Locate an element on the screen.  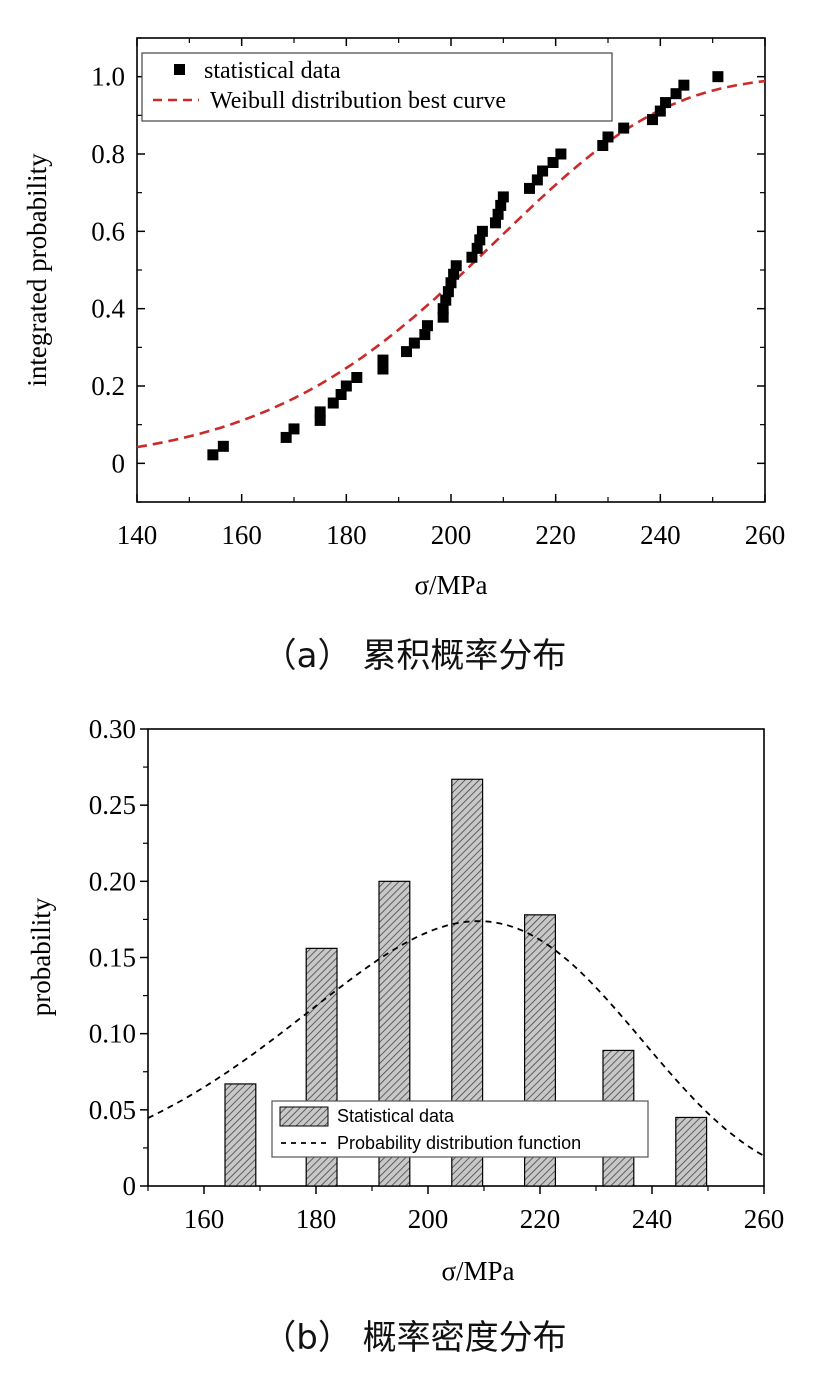
y-axis-label: integrated probability is located at coordinates (37, 270).